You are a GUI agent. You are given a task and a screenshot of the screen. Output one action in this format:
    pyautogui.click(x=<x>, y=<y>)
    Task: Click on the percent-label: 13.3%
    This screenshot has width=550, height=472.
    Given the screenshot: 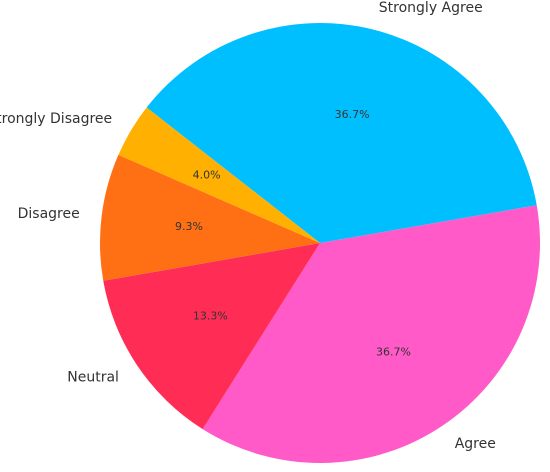 What is the action you would take?
    pyautogui.click(x=210, y=315)
    